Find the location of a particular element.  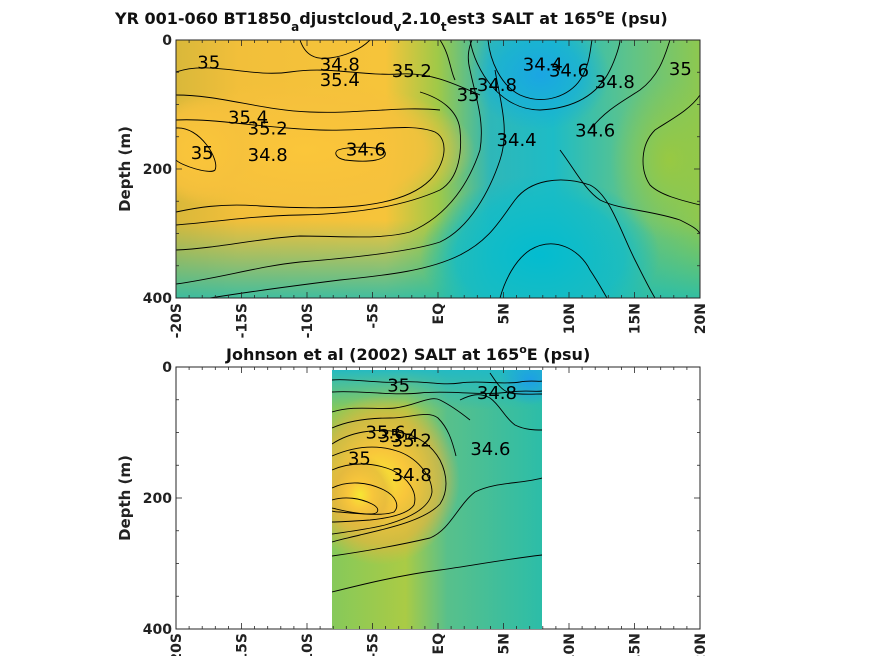

bottom-title-part-1: o is located at coordinates (523, 349).